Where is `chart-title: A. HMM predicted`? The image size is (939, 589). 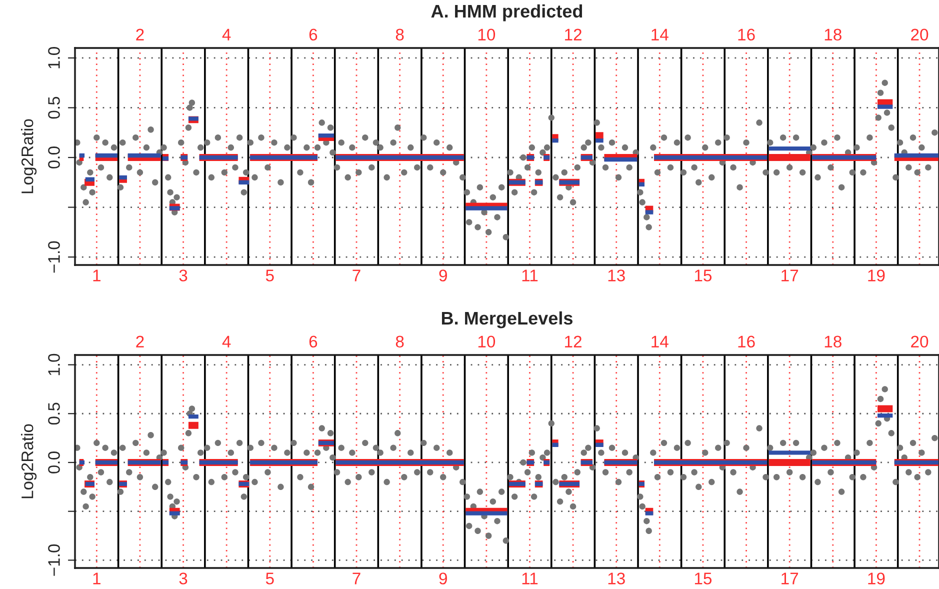
chart-title: A. HMM predicted is located at coordinates (506, 13).